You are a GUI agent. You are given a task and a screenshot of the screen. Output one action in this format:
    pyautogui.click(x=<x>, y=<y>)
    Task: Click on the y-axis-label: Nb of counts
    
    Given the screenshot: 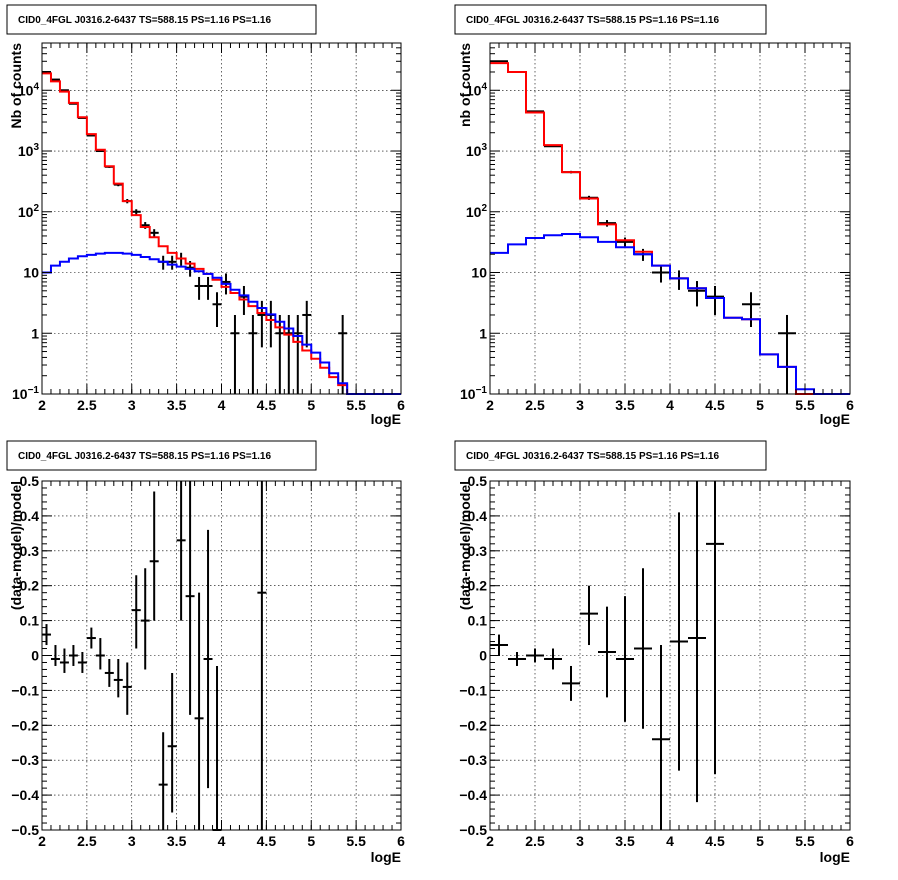 What is the action you would take?
    pyautogui.click(x=16, y=86)
    